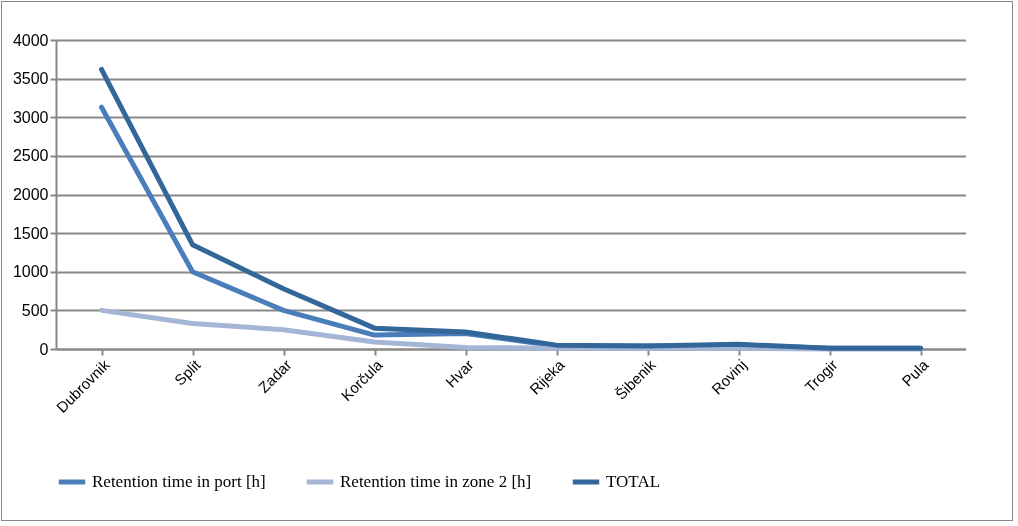 The height and width of the screenshot is (526, 1018). I want to click on legend-label: TOTAL, so click(633, 481).